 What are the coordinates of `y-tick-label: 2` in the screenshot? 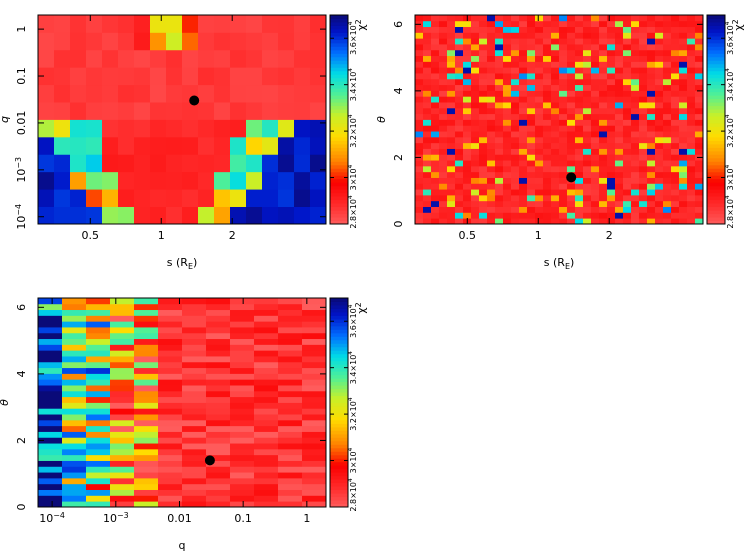 It's located at (21, 440).